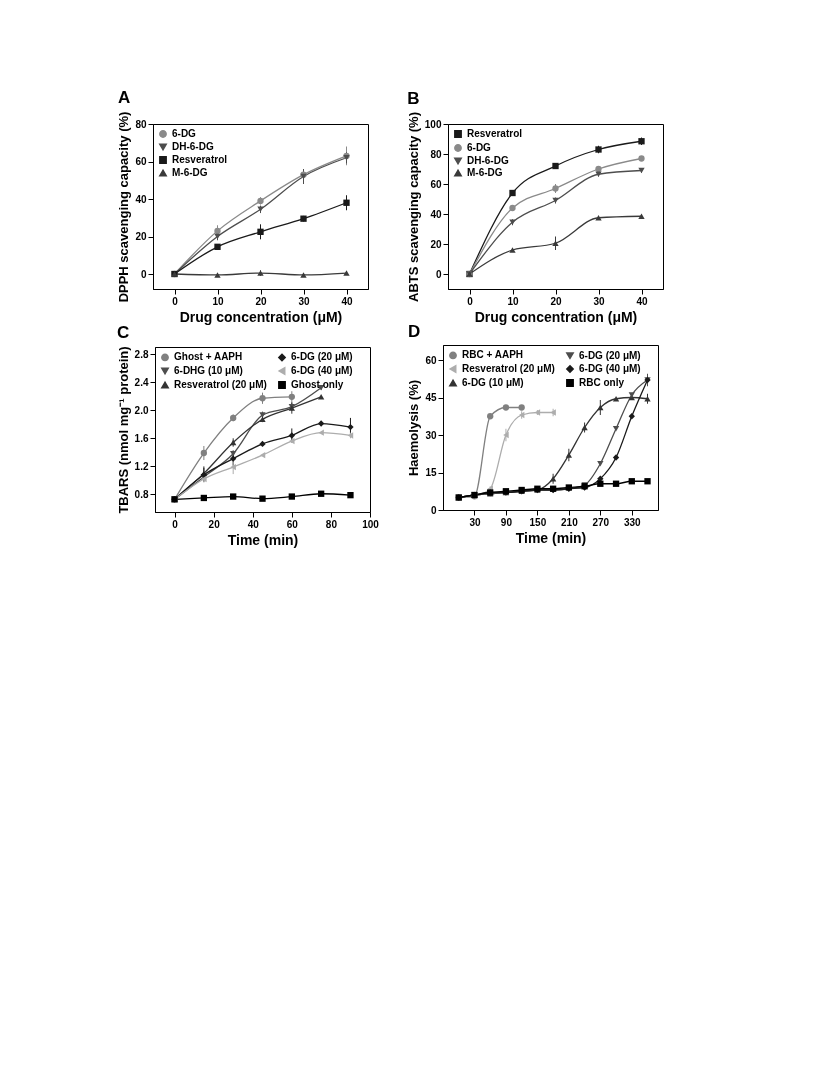 The height and width of the screenshot is (1091, 833). What do you see at coordinates (413, 98) in the screenshot?
I see `chart-title: B` at bounding box center [413, 98].